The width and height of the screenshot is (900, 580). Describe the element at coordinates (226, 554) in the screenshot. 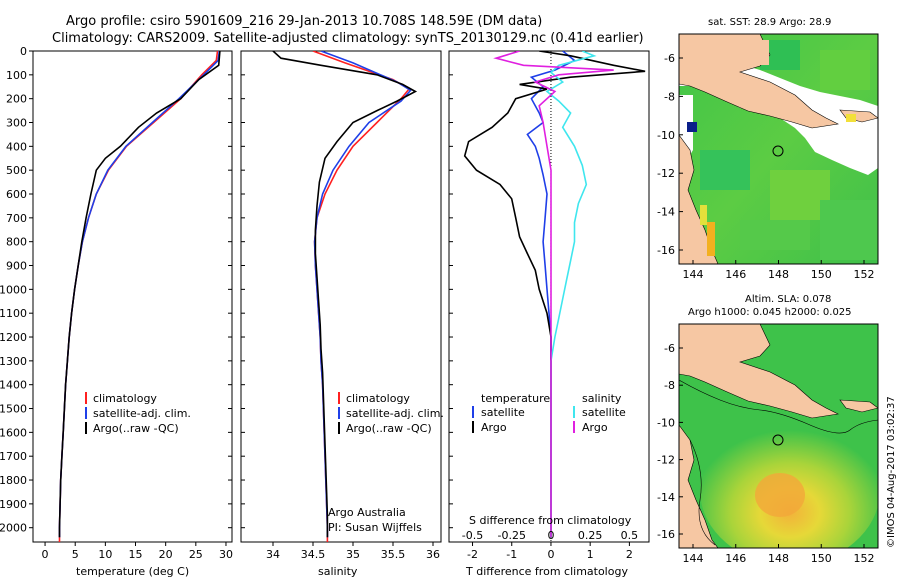

I see `x-tick-label: 30` at that location.